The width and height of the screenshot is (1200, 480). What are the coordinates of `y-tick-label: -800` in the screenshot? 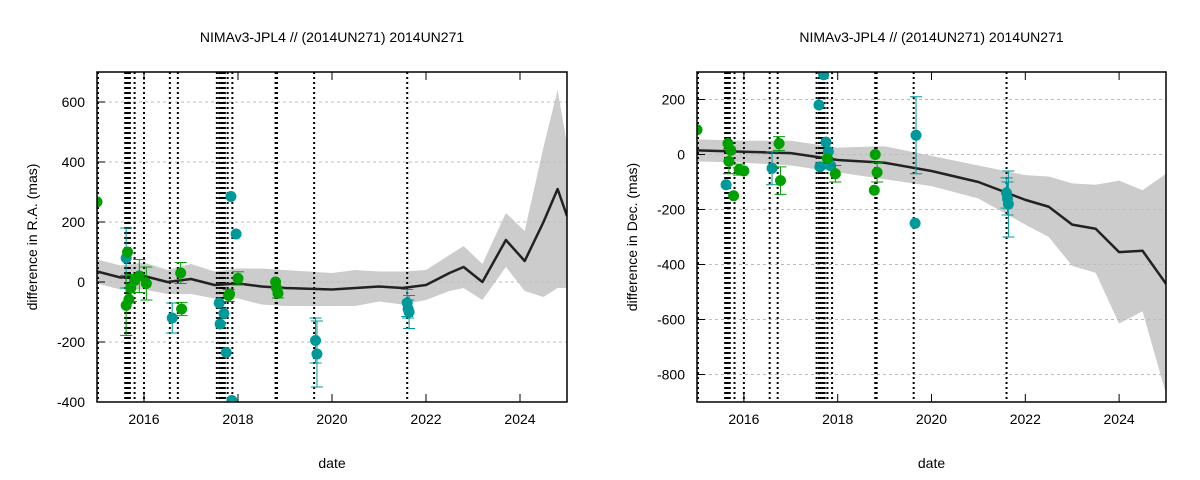 It's located at (671, 375).